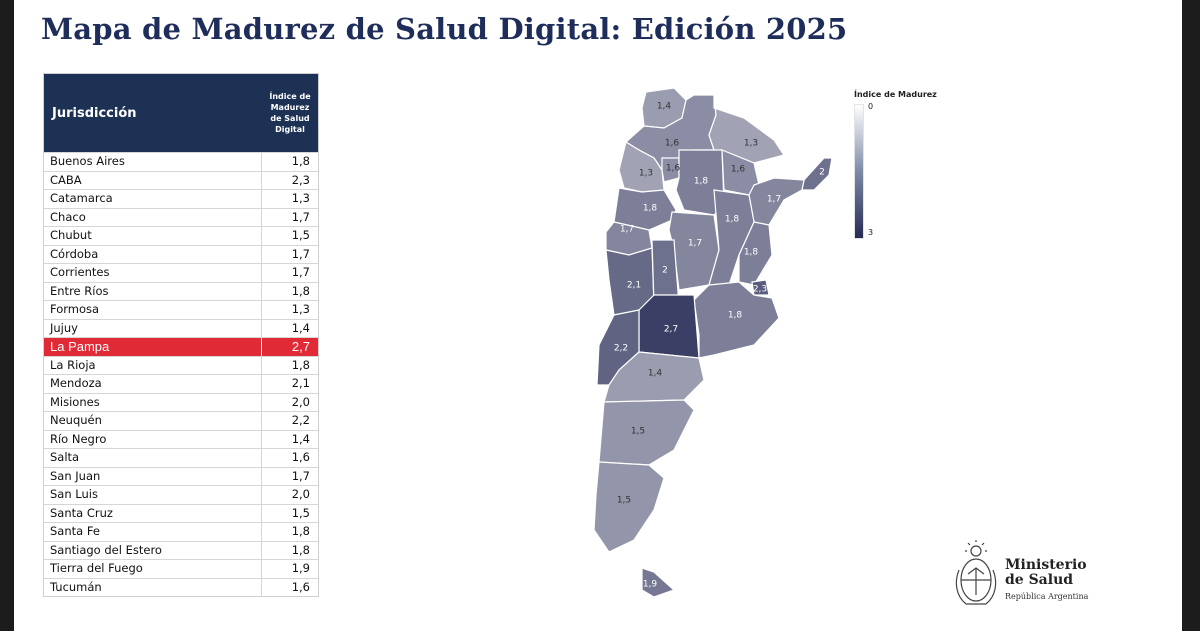 The width and height of the screenshot is (1200, 631). I want to click on maturity-value: 1,5, so click(300, 512).